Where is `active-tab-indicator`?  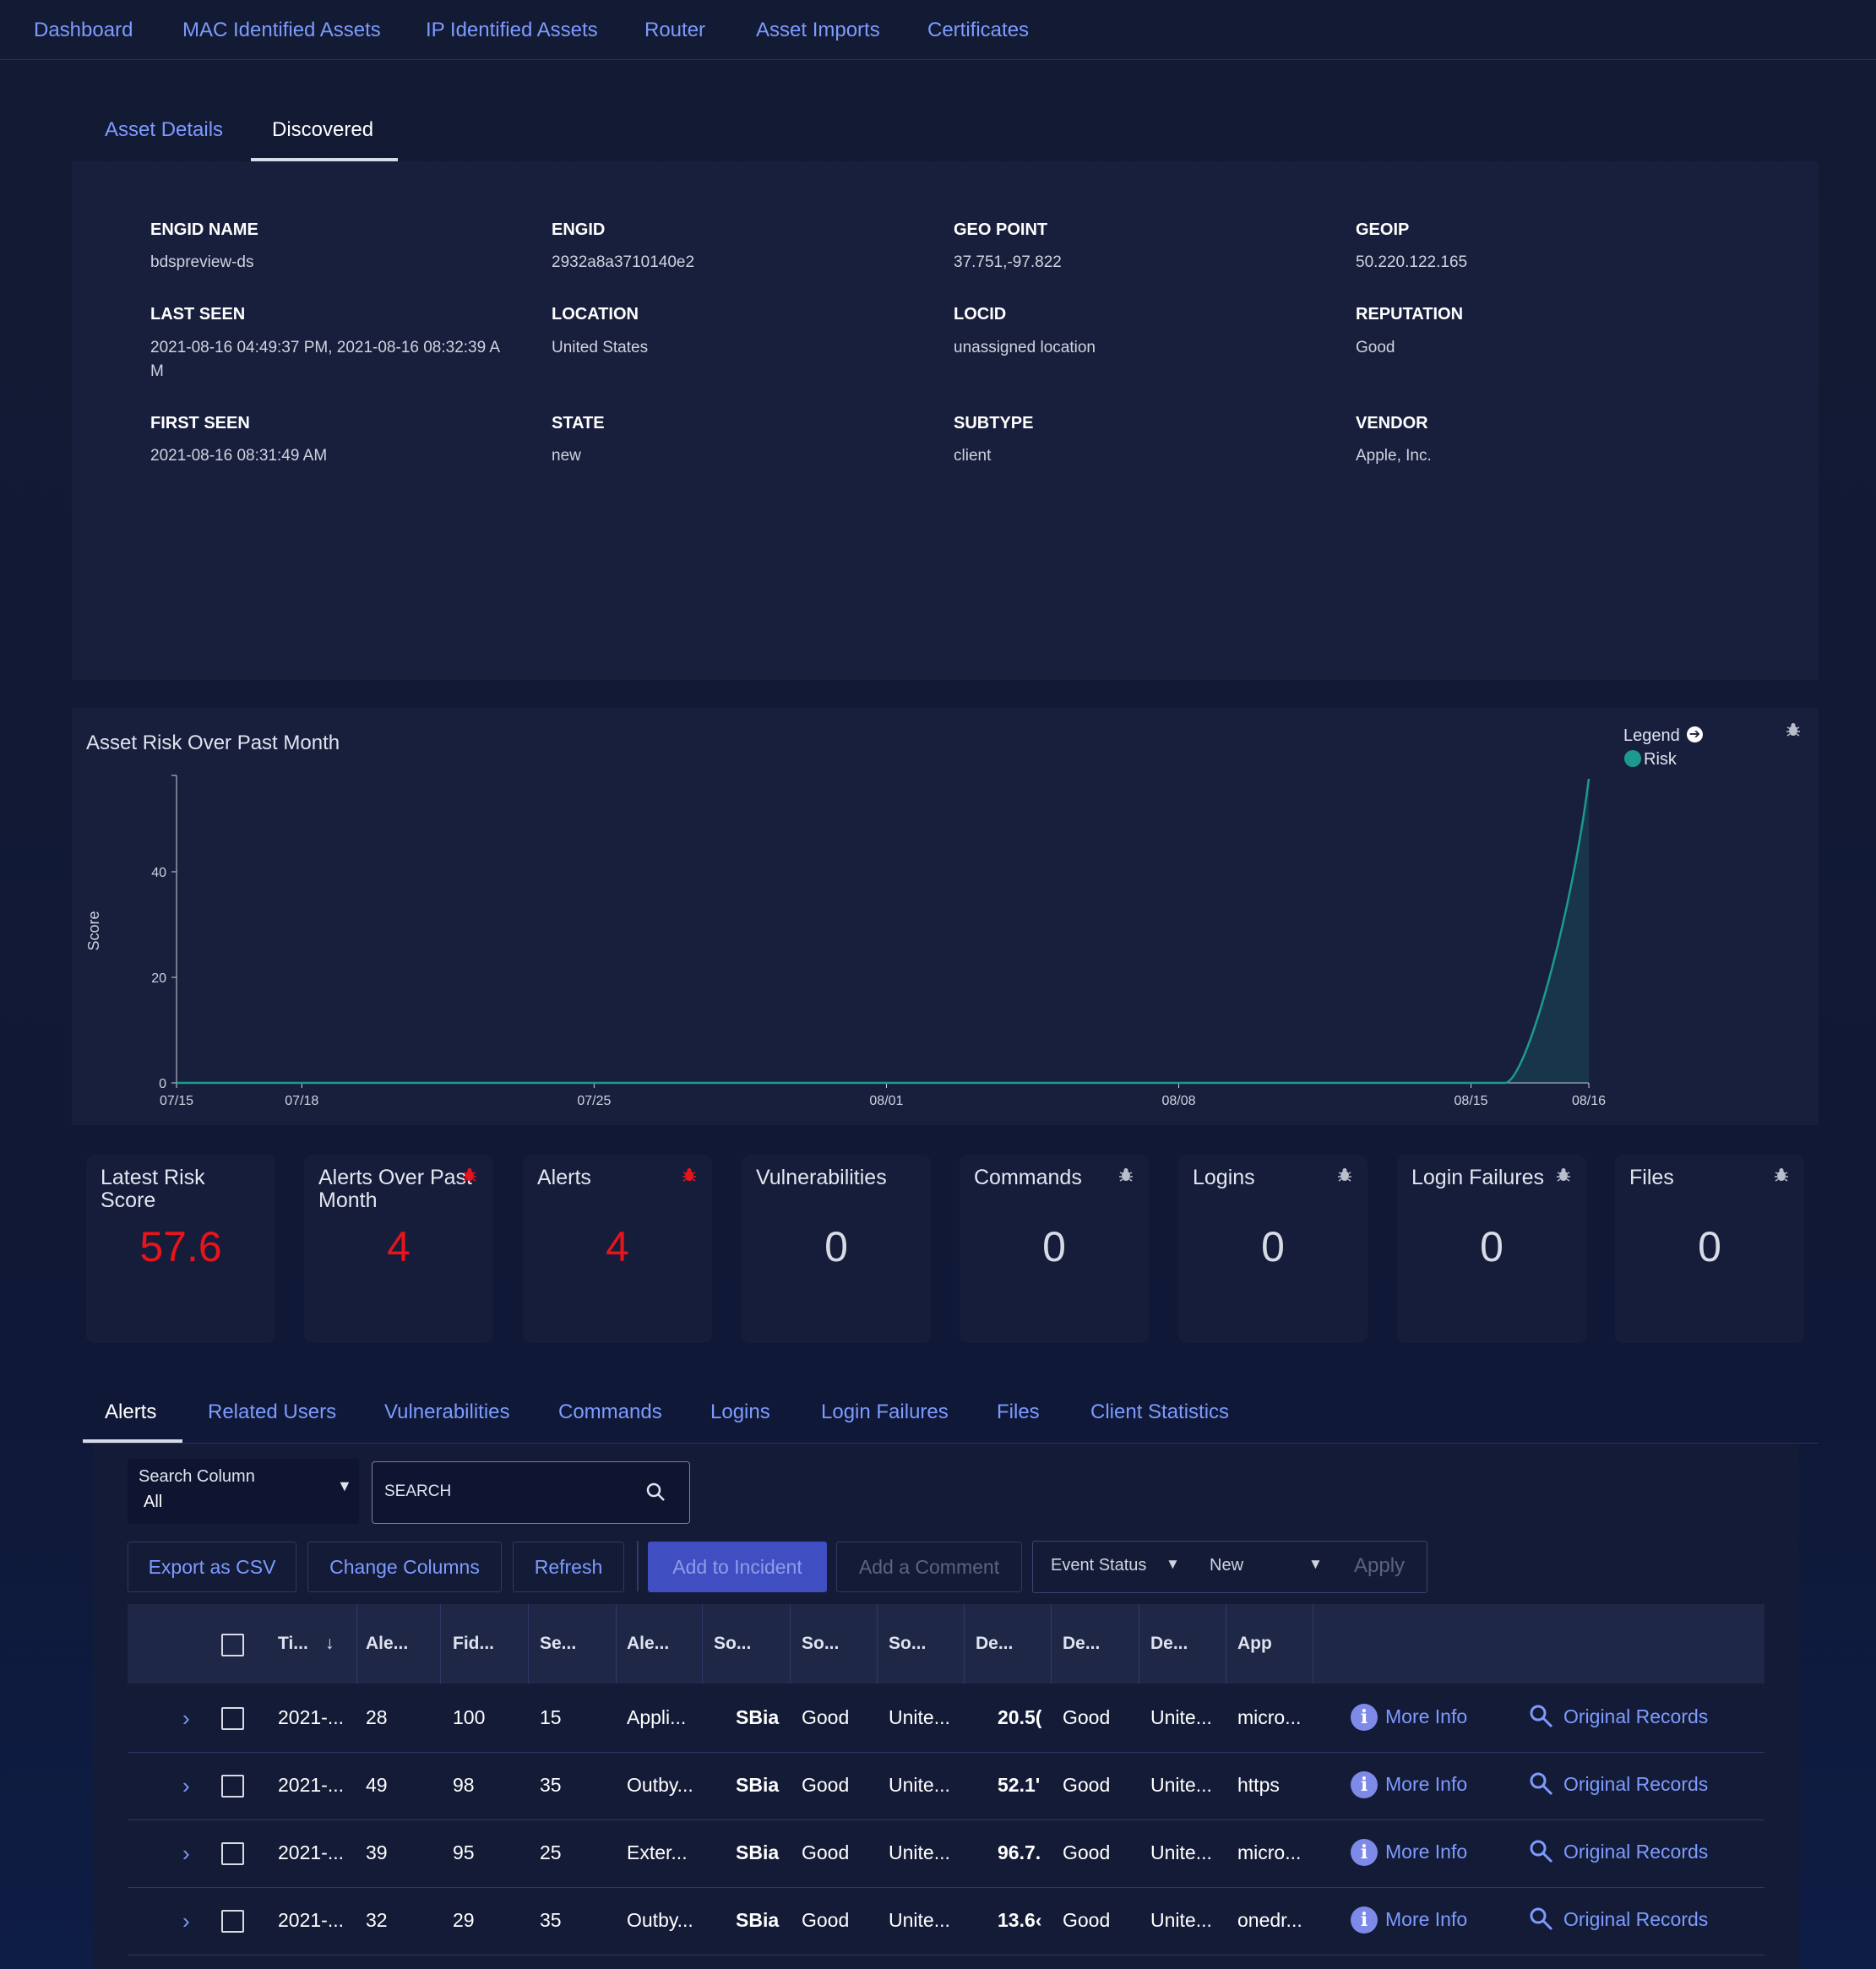
active-tab-indicator is located at coordinates (324, 160).